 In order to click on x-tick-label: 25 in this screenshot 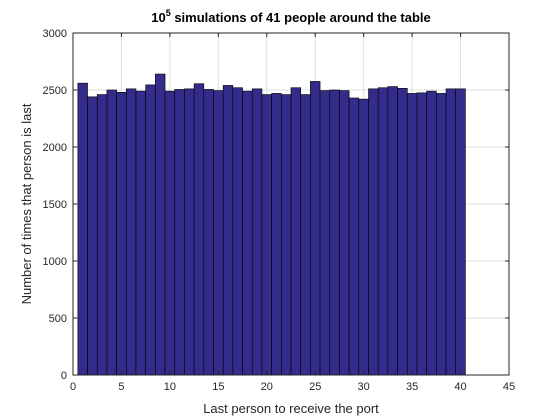, I will do `click(315, 387)`.